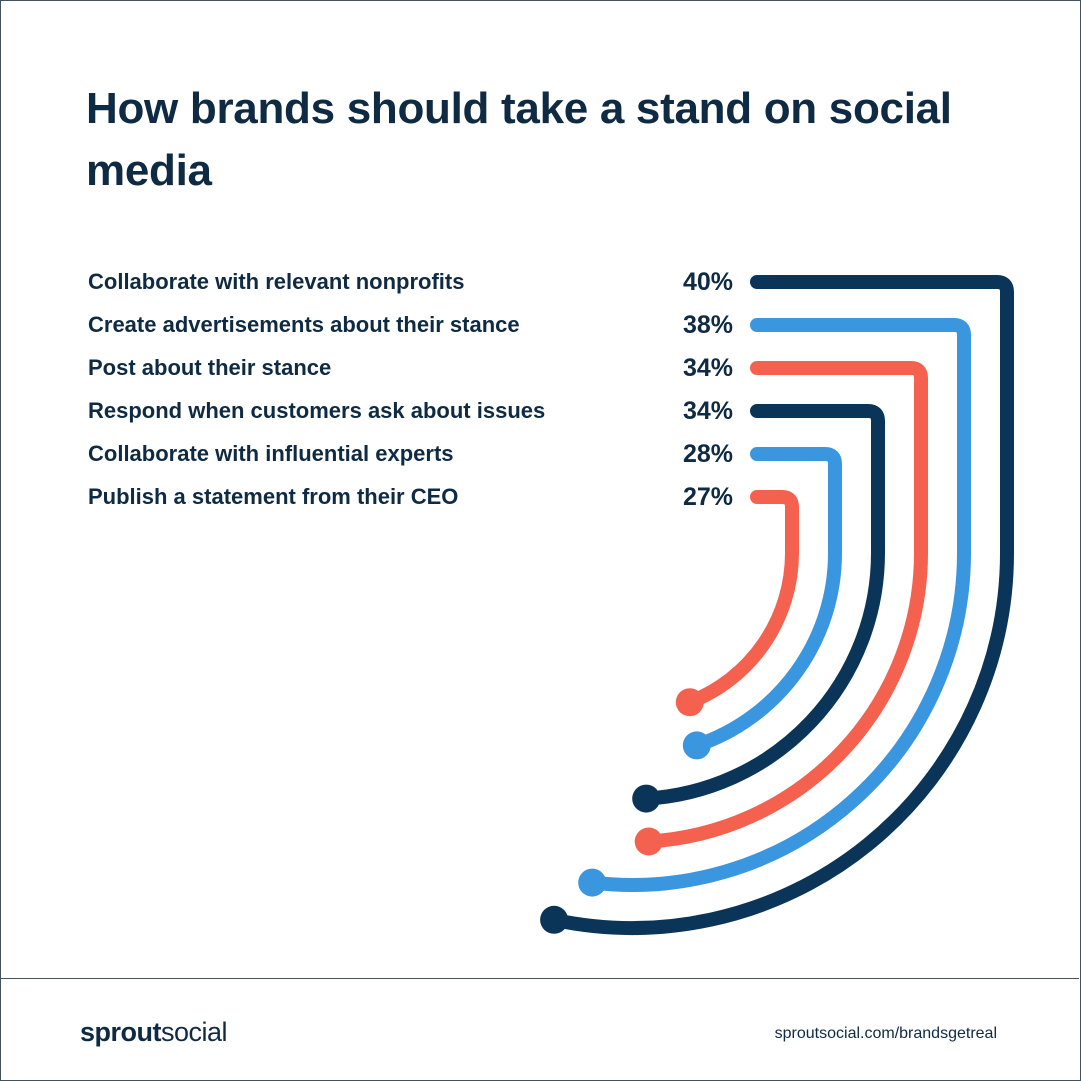  What do you see at coordinates (271, 453) in the screenshot?
I see `category-label: Collaborate with influential experts` at bounding box center [271, 453].